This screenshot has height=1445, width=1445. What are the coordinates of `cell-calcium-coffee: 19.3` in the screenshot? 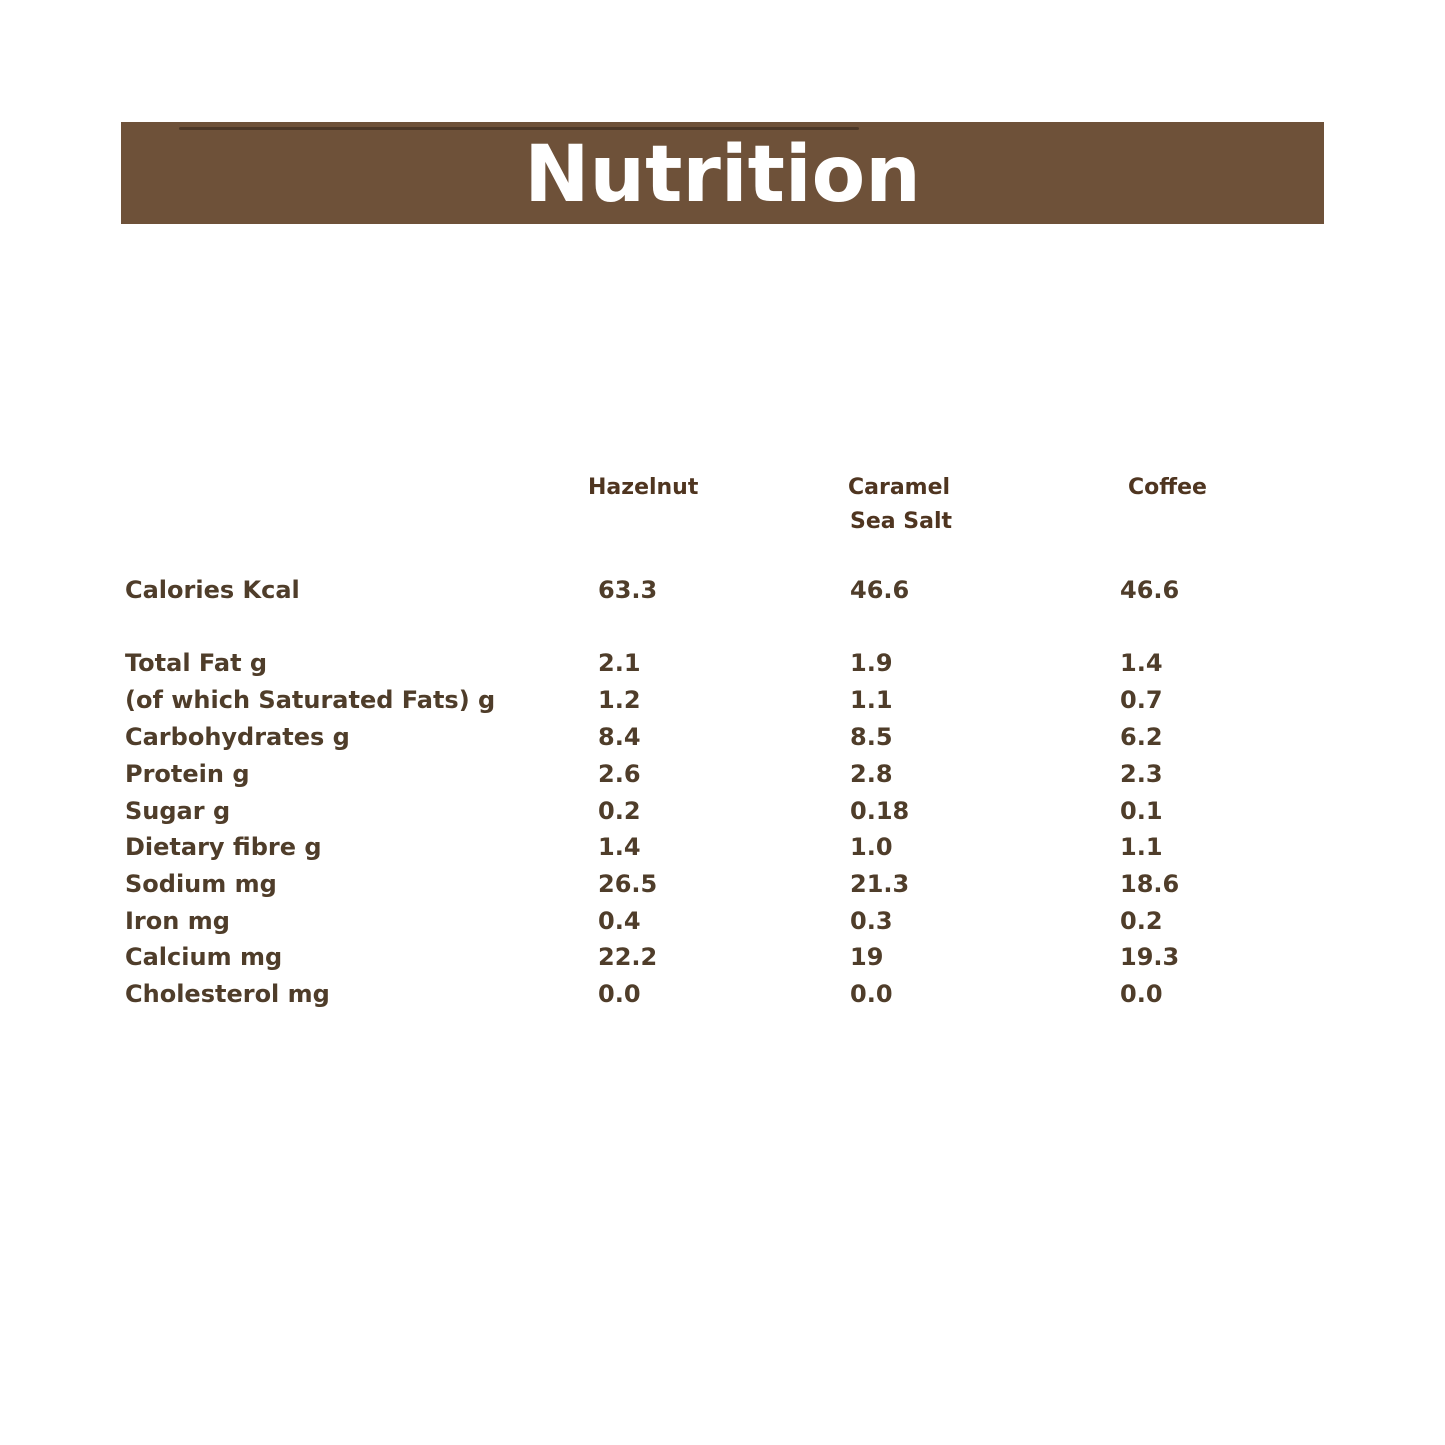 It's located at (1150, 957).